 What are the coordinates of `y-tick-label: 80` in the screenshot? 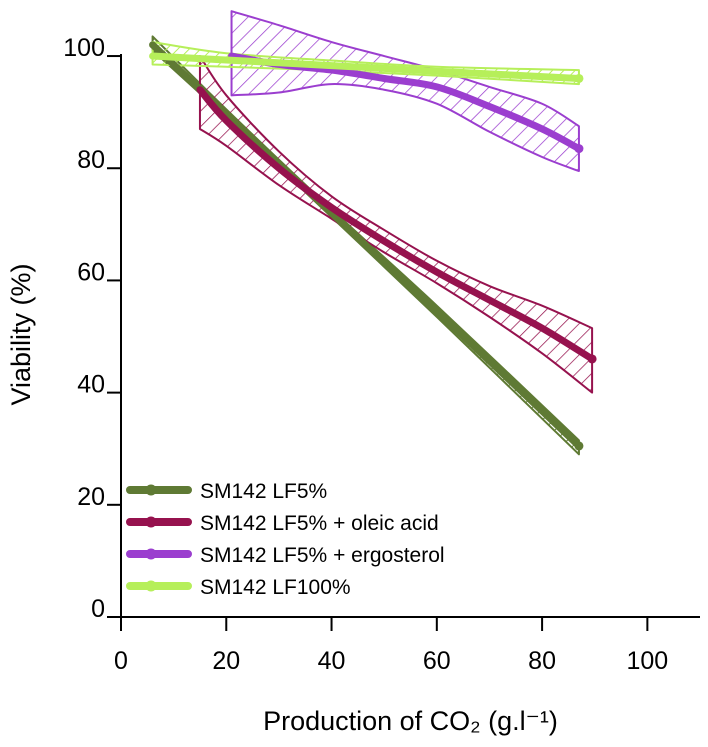 It's located at (91, 160).